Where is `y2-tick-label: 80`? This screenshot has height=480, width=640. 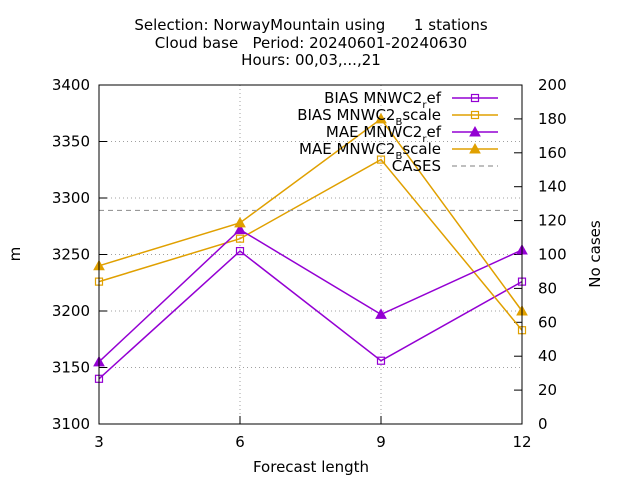 y2-tick-label: 80 is located at coordinates (547, 288).